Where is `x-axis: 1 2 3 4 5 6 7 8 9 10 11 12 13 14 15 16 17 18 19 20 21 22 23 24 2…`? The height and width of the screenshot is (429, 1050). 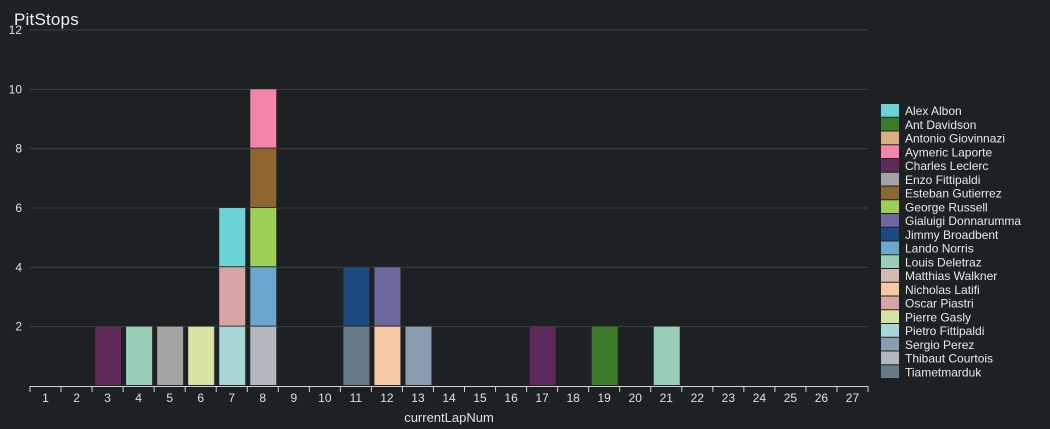
x-axis: 1 2 3 4 5 6 7 8 9 10 11 12 13 14 15 16 17 18 19 20 21 22 23 24 2… is located at coordinates (449, 395).